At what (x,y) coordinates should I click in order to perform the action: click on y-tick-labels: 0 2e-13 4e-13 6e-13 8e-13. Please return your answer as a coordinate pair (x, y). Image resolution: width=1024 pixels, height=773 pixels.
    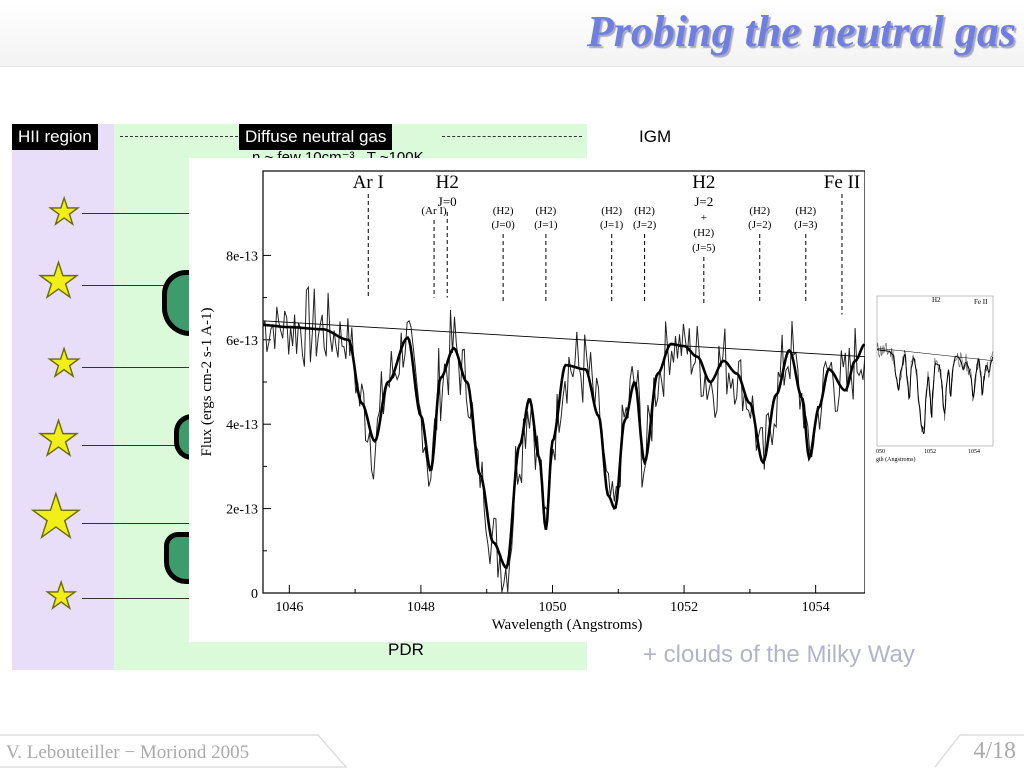
    Looking at the image, I should click on (242, 425).